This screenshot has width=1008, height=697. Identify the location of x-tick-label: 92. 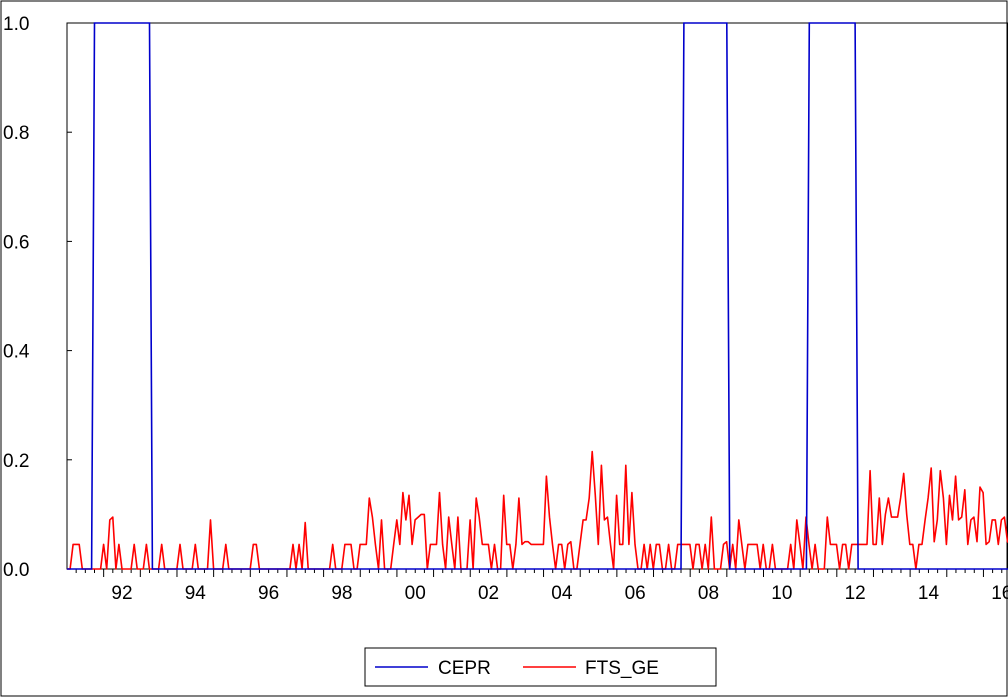
(121, 593).